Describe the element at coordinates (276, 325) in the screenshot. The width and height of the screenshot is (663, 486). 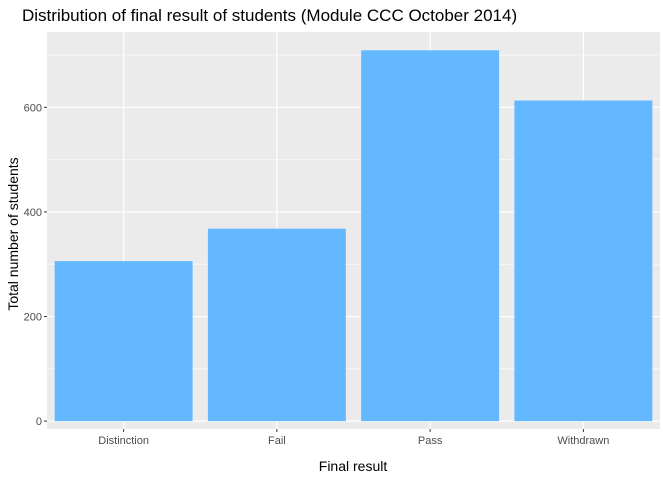
I see `bar-fail` at that location.